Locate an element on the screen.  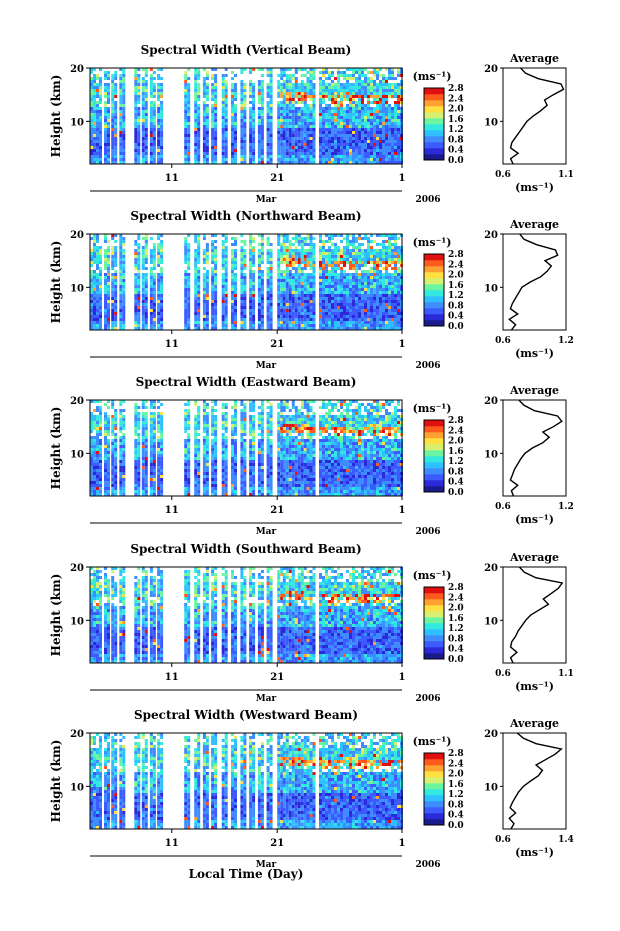
year-label: 2006 is located at coordinates (427, 532).